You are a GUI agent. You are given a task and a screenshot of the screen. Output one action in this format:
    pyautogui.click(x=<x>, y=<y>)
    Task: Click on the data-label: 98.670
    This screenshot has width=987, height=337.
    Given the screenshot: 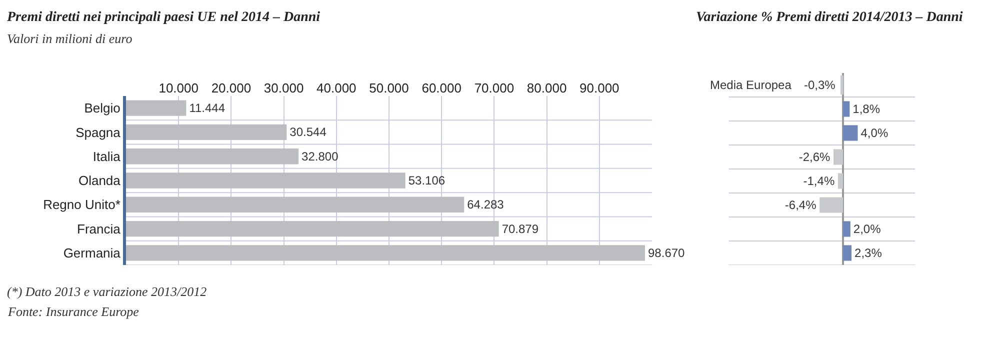 What is the action you would take?
    pyautogui.click(x=667, y=253)
    